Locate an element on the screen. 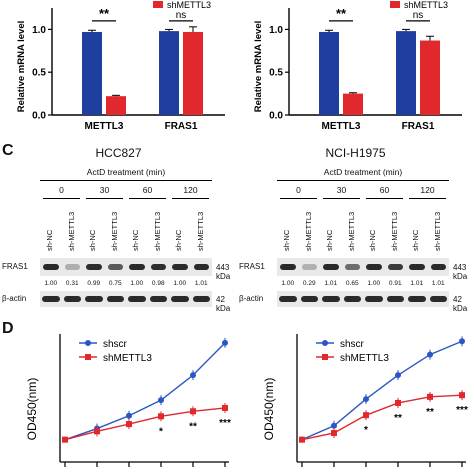 Image resolution: width=474 pixels, height=474 pixels. legend-swatch-shmettl3 is located at coordinates (158, 4).